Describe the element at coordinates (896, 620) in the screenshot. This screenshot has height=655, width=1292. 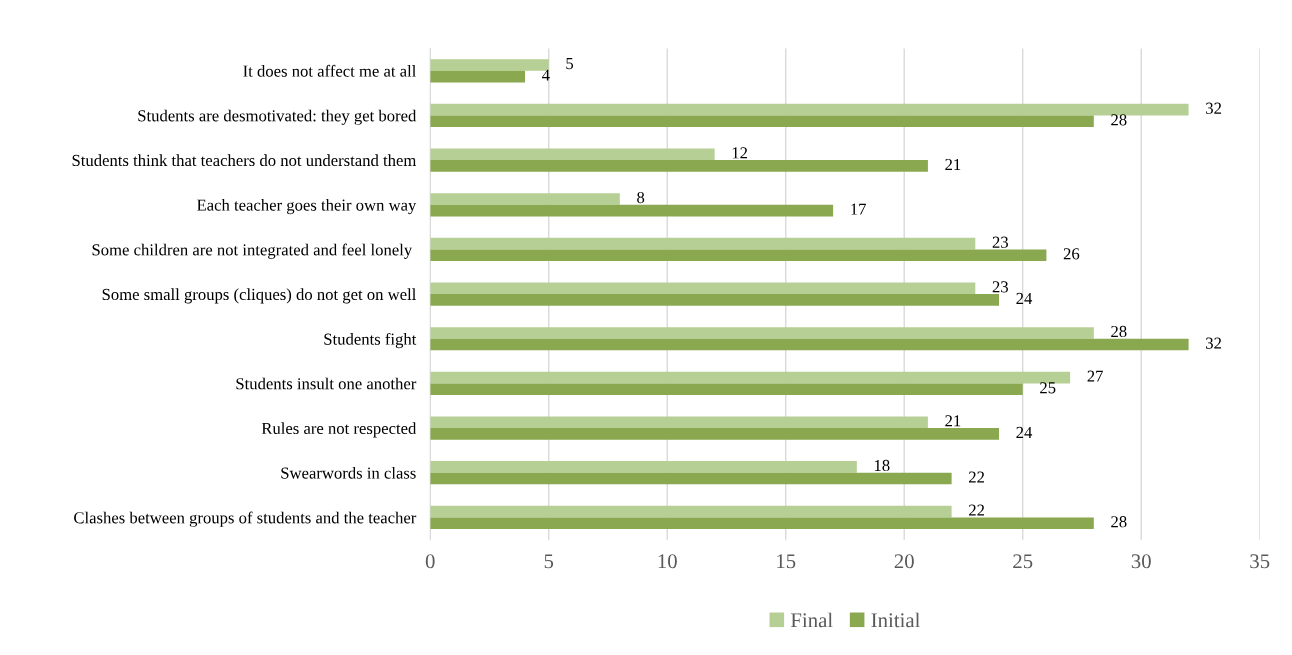
I see `legend-label: Initial` at that location.